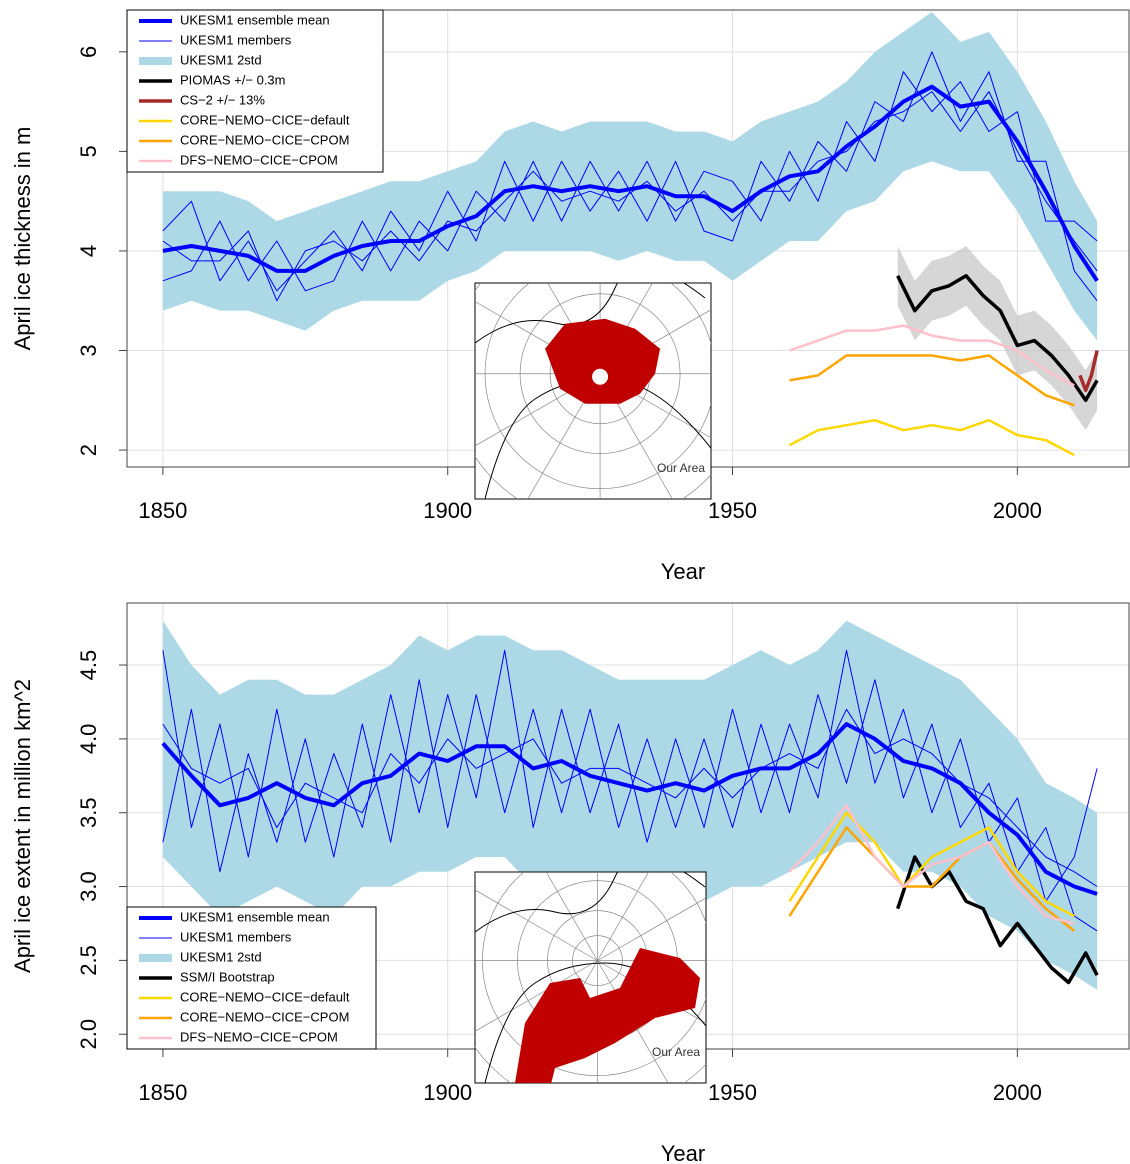 The height and width of the screenshot is (1164, 1130). I want to click on y-tick-label: 4.5, so click(88, 665).